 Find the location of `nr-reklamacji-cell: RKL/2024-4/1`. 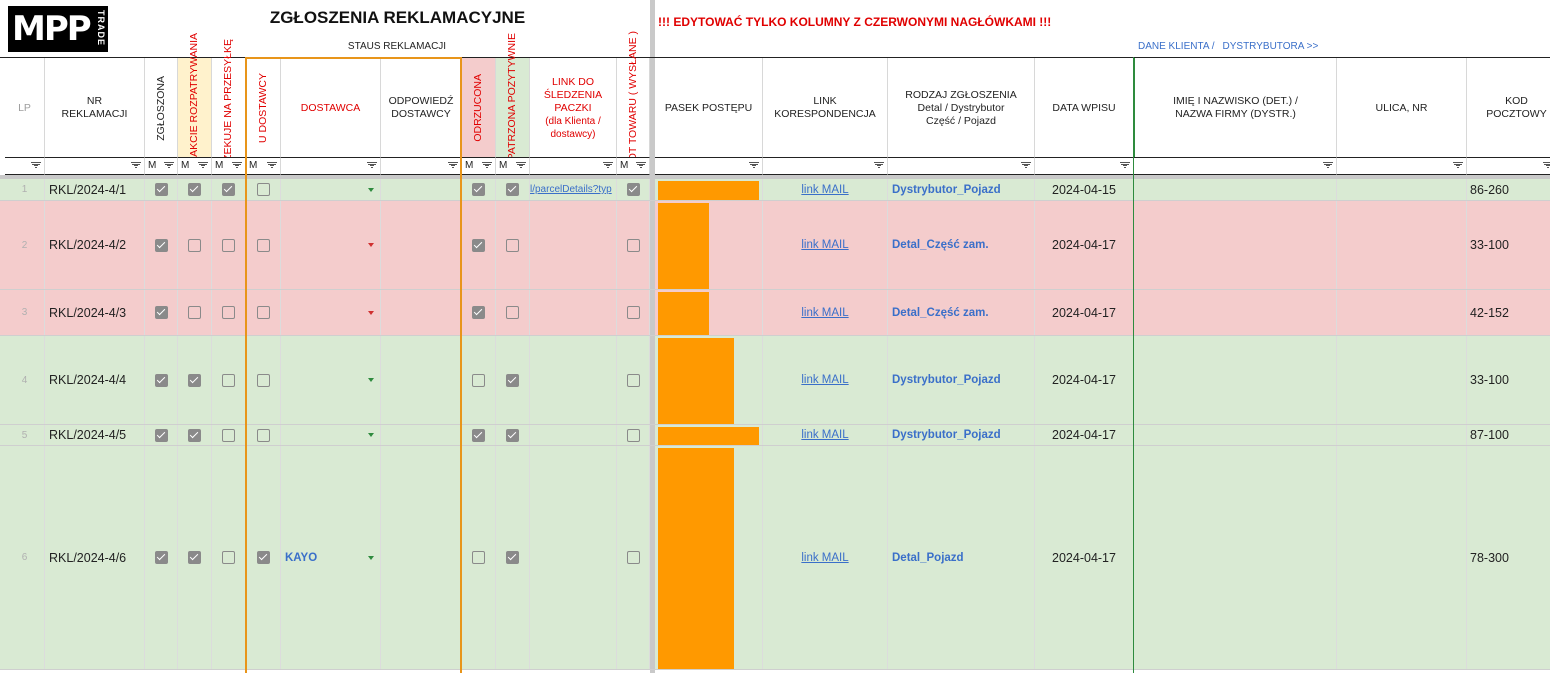

nr-reklamacji-cell: RKL/2024-4/1 is located at coordinates (95, 189).